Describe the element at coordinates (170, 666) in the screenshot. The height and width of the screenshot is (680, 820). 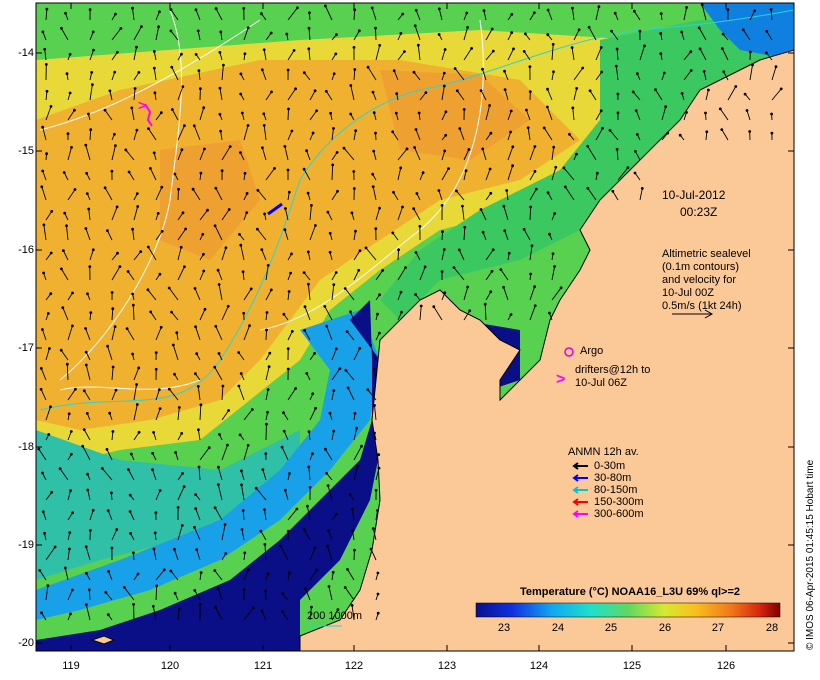
I see `x-tick-label: 120` at that location.